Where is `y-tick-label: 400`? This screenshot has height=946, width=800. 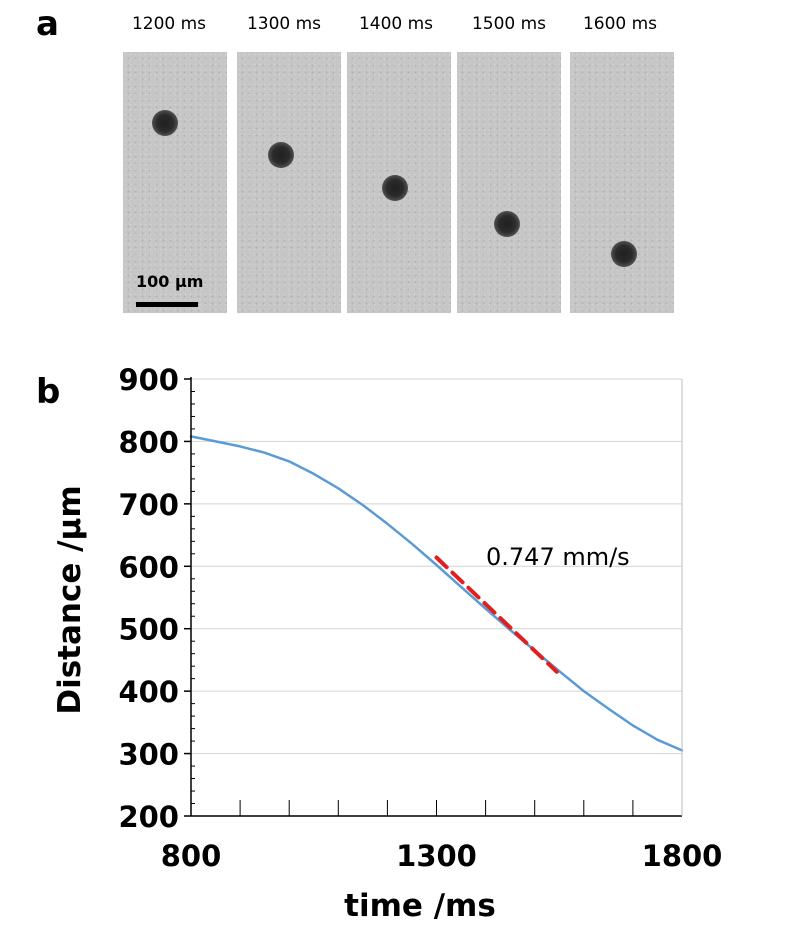 y-tick-label: 400 is located at coordinates (148, 692).